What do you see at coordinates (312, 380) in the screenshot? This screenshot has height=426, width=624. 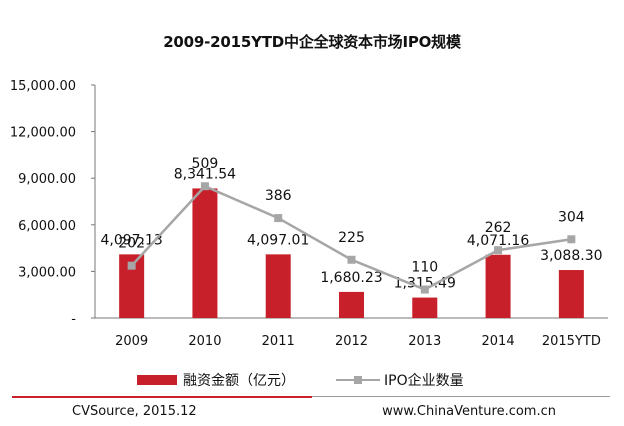 I see `legend: 融资金额（亿元） IPO企业数量` at bounding box center [312, 380].